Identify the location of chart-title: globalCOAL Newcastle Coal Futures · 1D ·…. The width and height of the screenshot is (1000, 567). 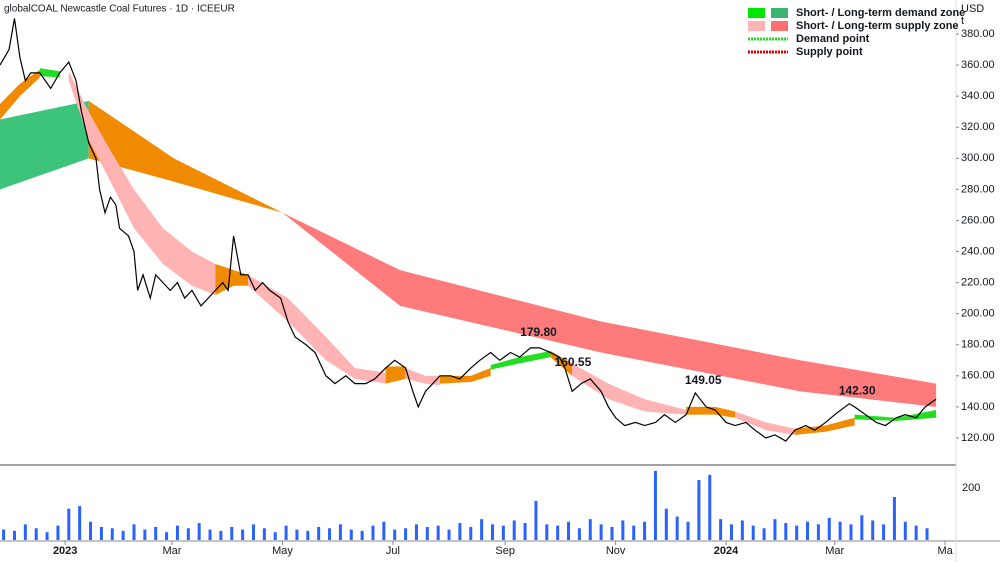
(119, 9).